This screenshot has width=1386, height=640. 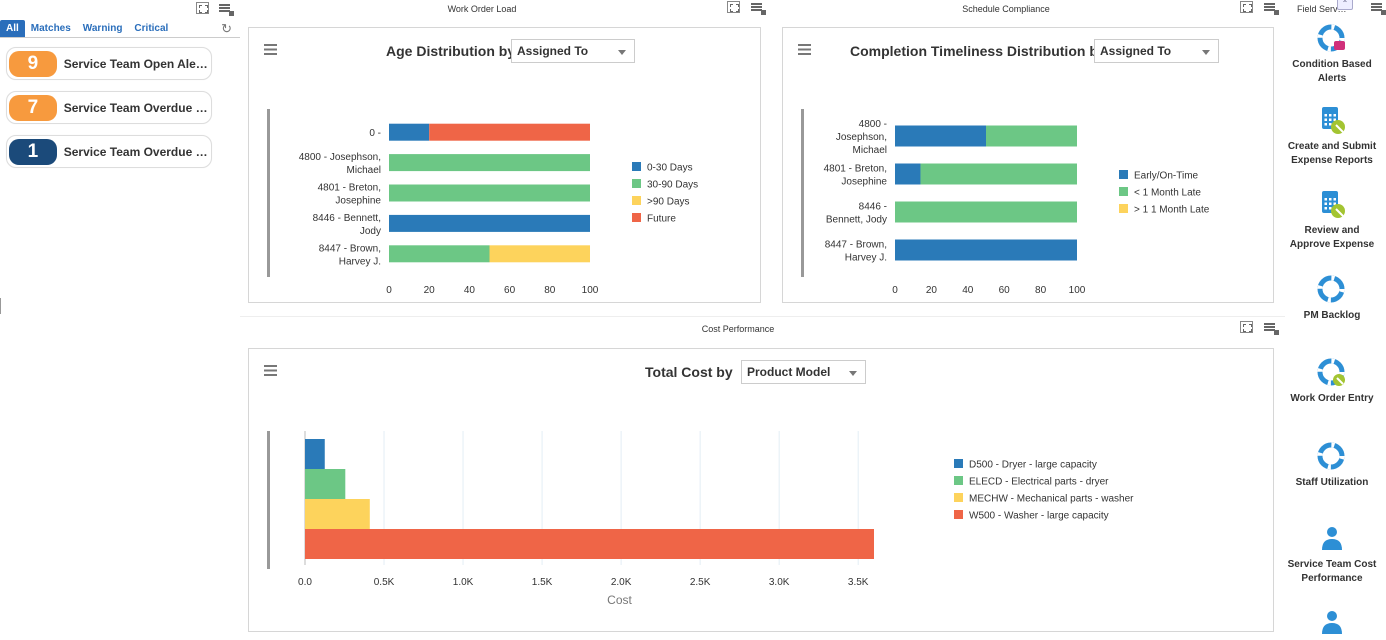 What do you see at coordinates (33, 107) in the screenshot?
I see `alert-count-badge: 7` at bounding box center [33, 107].